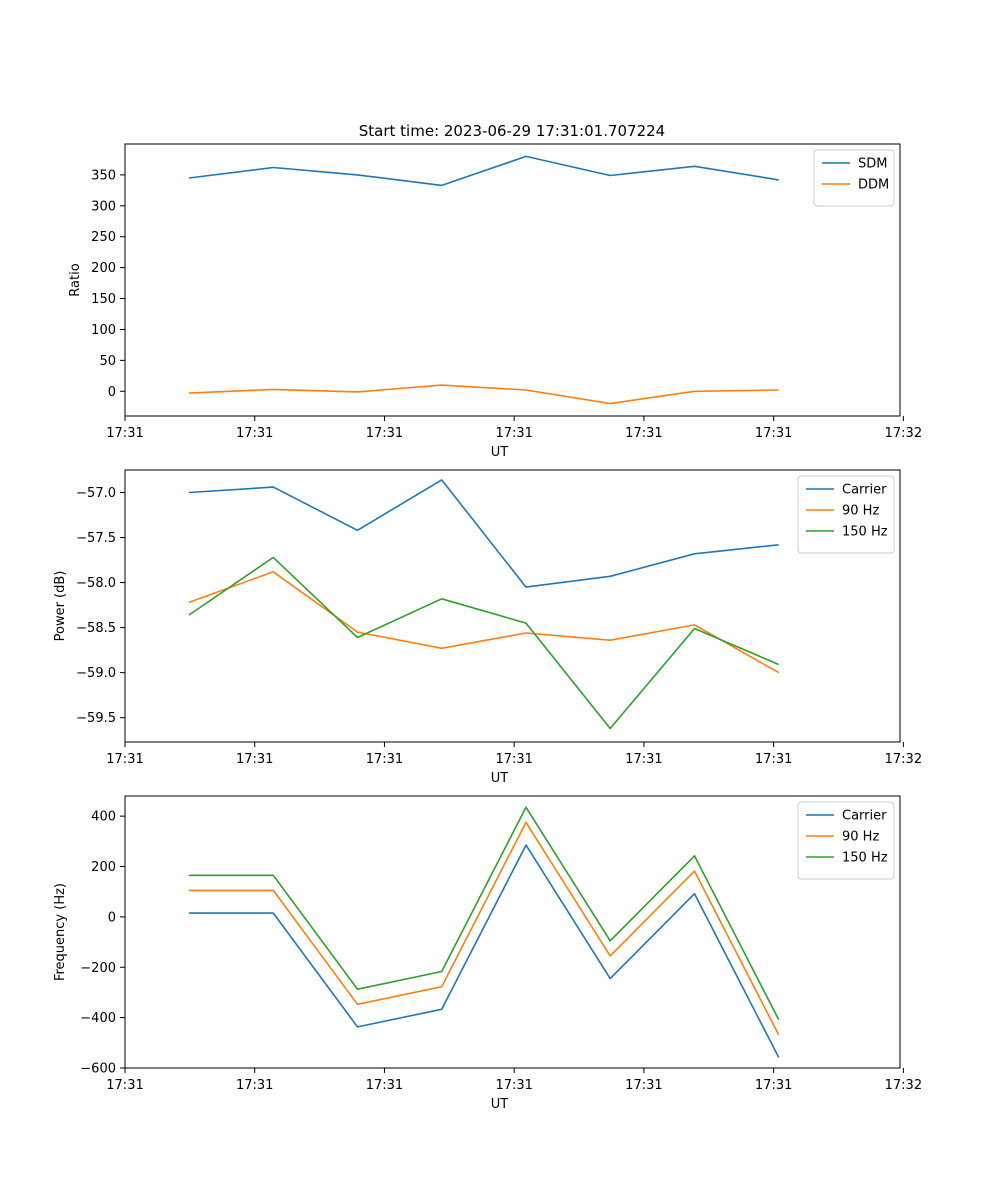 This screenshot has width=1000, height=1200. I want to click on y-tick-label: 100, so click(103, 330).